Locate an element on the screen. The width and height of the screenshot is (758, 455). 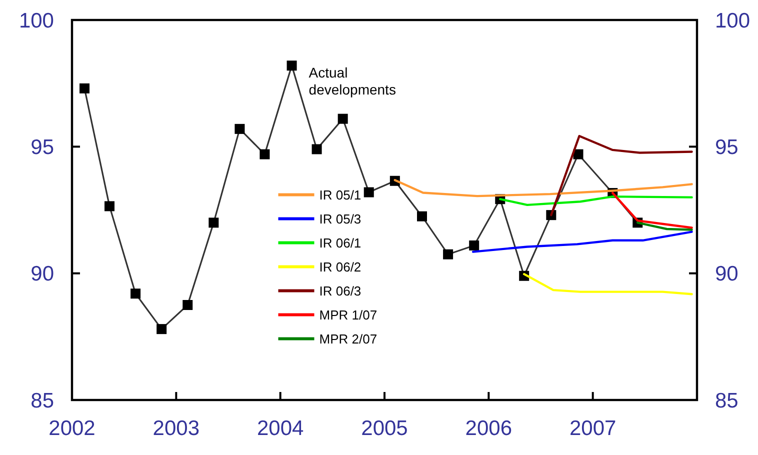
series-label: Actual developments is located at coordinates (352, 81).